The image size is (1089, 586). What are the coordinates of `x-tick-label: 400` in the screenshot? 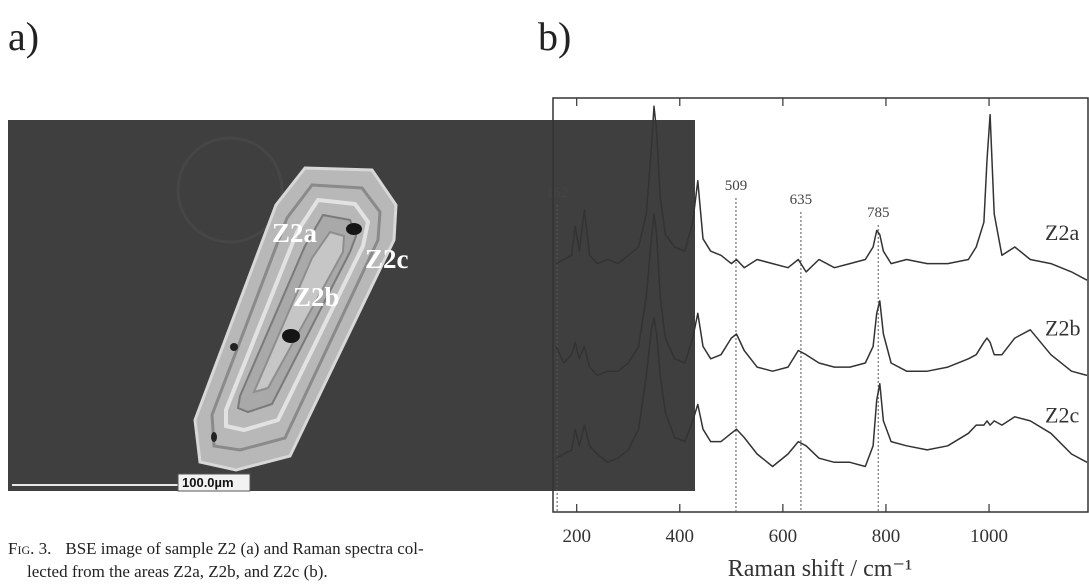 It's located at (680, 536).